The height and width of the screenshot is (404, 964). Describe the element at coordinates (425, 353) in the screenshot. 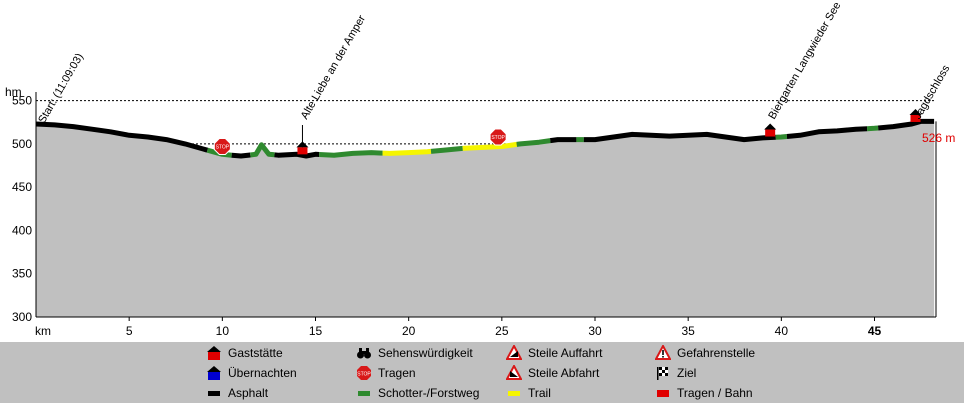

I see `legend-label: Sehenswürdigkeit` at that location.